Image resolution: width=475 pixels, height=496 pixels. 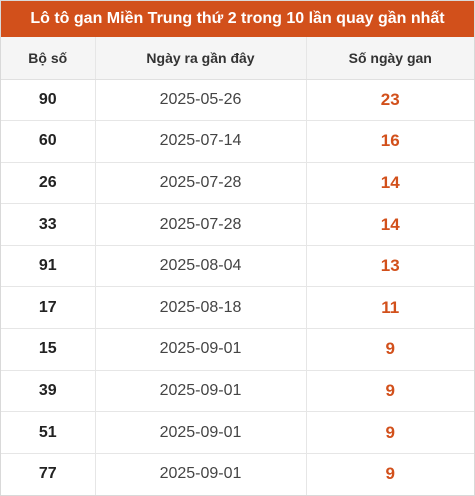 What do you see at coordinates (390, 100) in the screenshot?
I see `row-days: 23` at bounding box center [390, 100].